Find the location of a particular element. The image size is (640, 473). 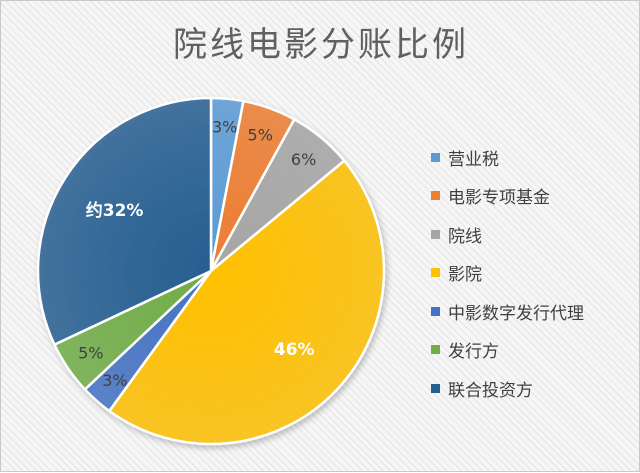

data-label-5: 3% is located at coordinates (114, 380).